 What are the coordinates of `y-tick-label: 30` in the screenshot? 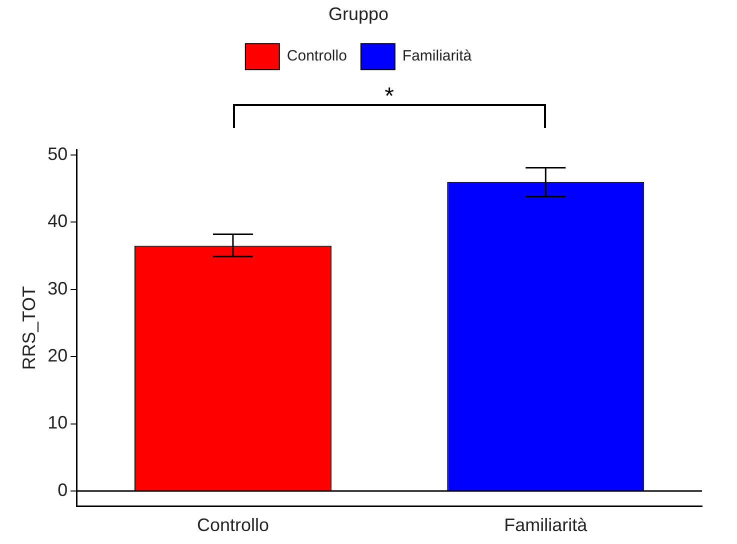 It's located at (58, 288).